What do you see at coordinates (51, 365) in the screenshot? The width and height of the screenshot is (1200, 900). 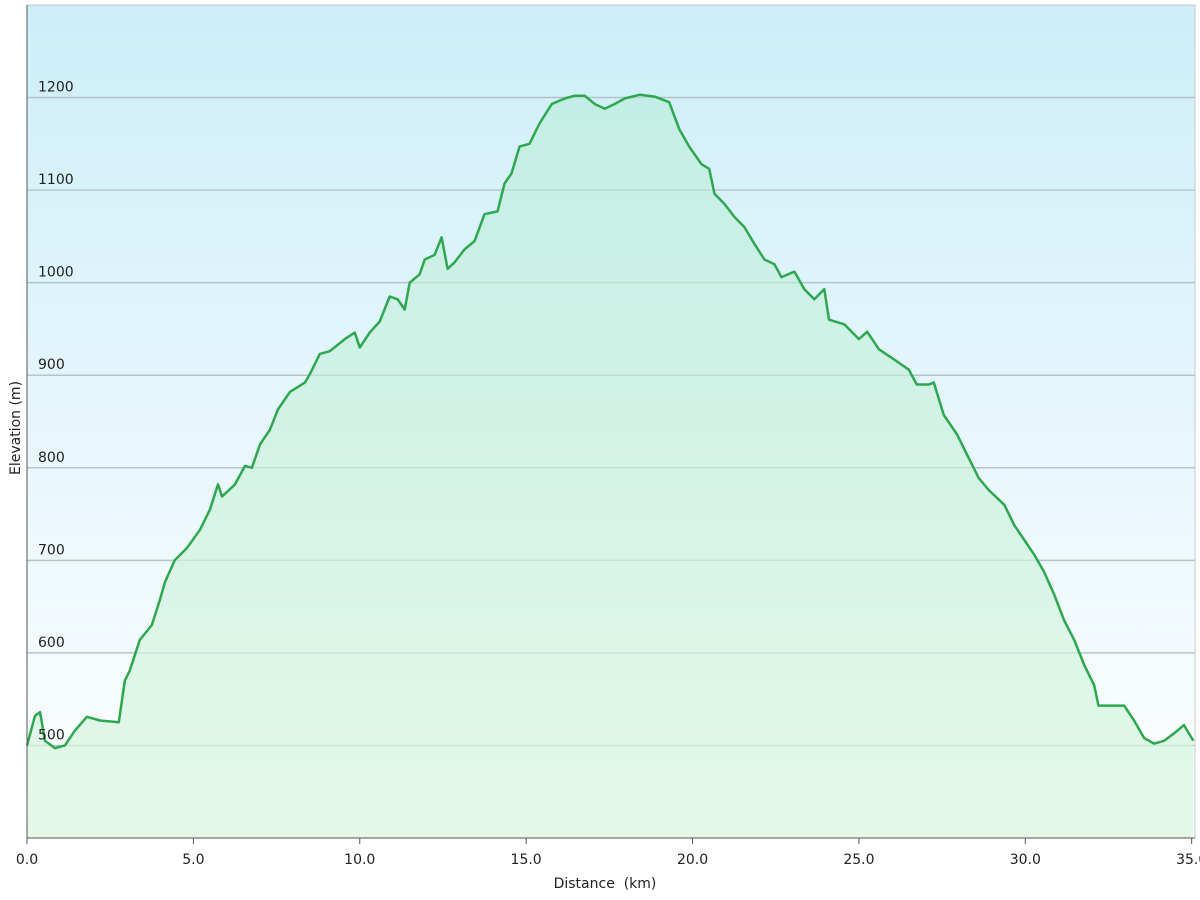 I see `y-tick-label: 900` at bounding box center [51, 365].